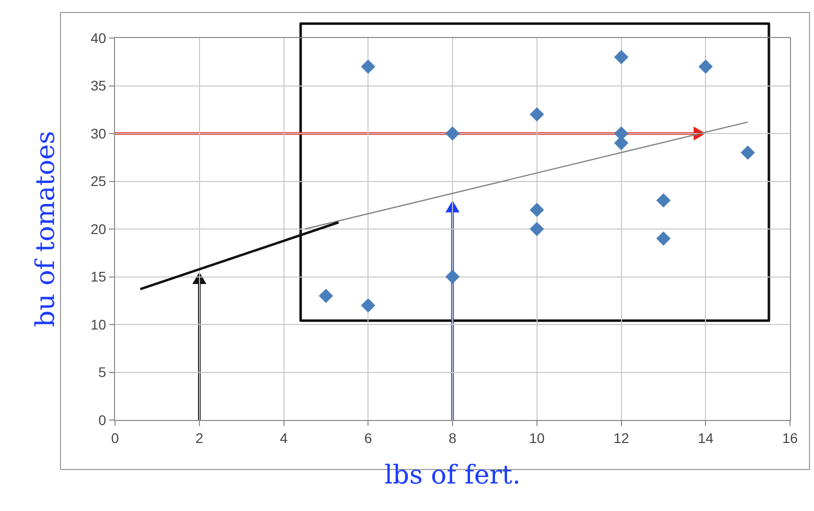  Describe the element at coordinates (621, 438) in the screenshot. I see `x-tick-label: 12` at that location.